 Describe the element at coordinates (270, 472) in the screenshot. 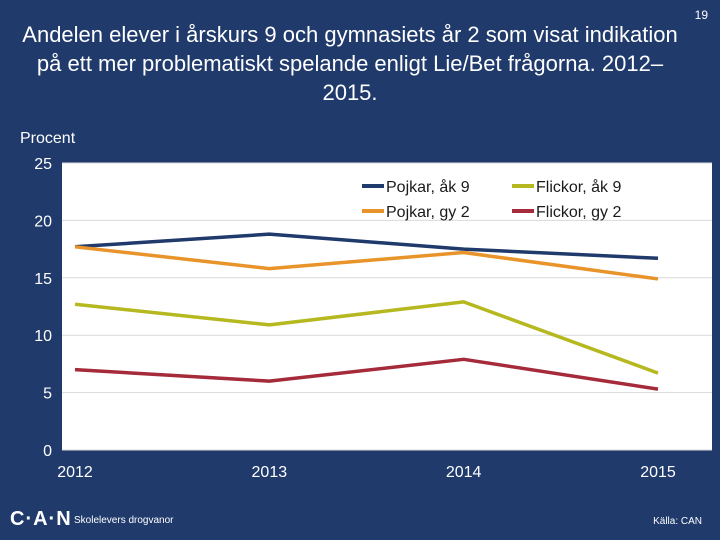

I see `x-tick-label: 2013` at that location.